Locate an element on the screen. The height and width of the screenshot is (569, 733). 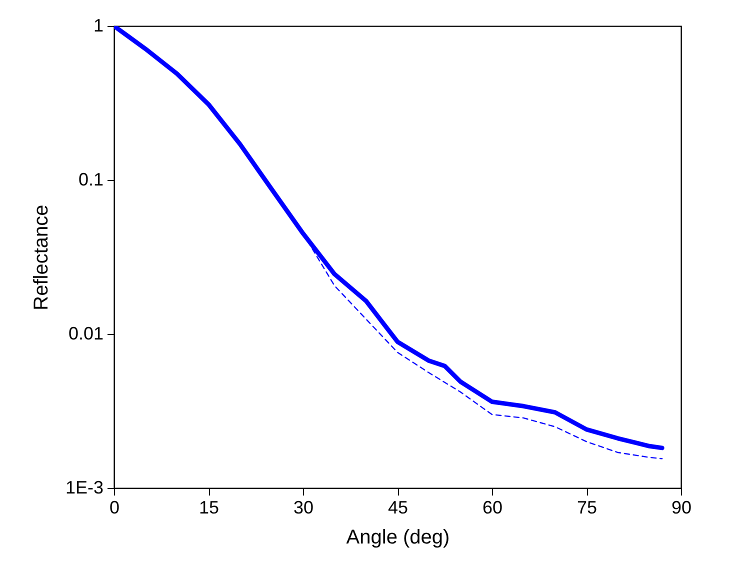
y-axis-title: Reflectance is located at coordinates (41, 257).